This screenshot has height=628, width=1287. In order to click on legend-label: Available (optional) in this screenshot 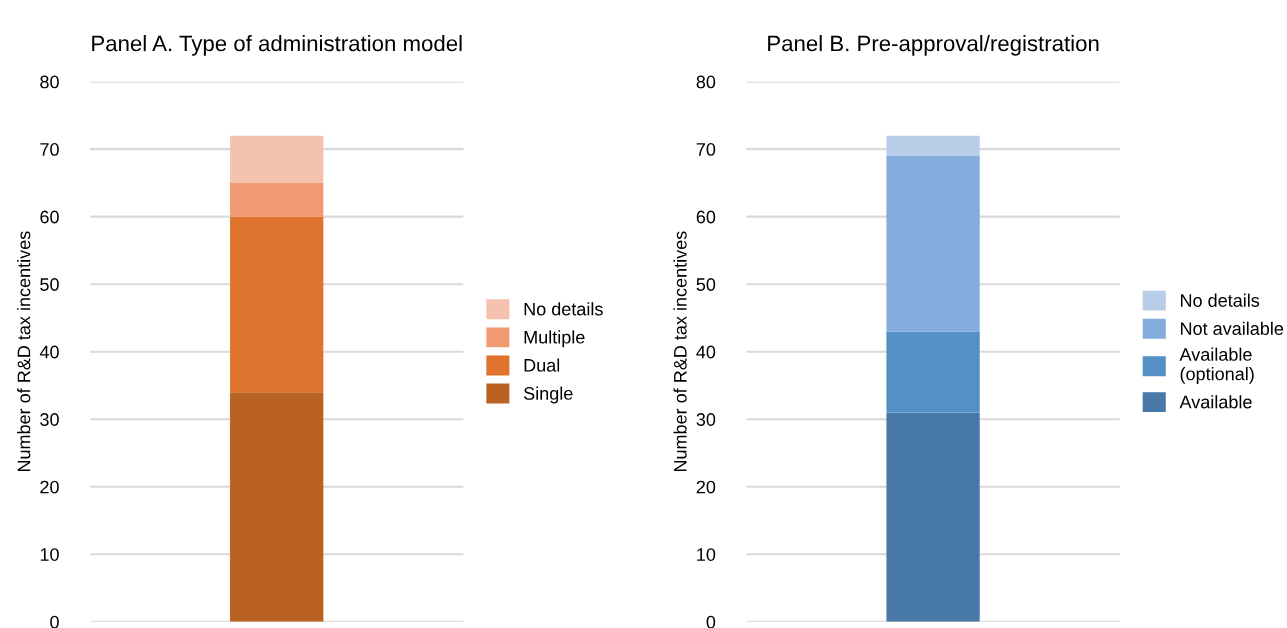, I will do `click(1216, 365)`.